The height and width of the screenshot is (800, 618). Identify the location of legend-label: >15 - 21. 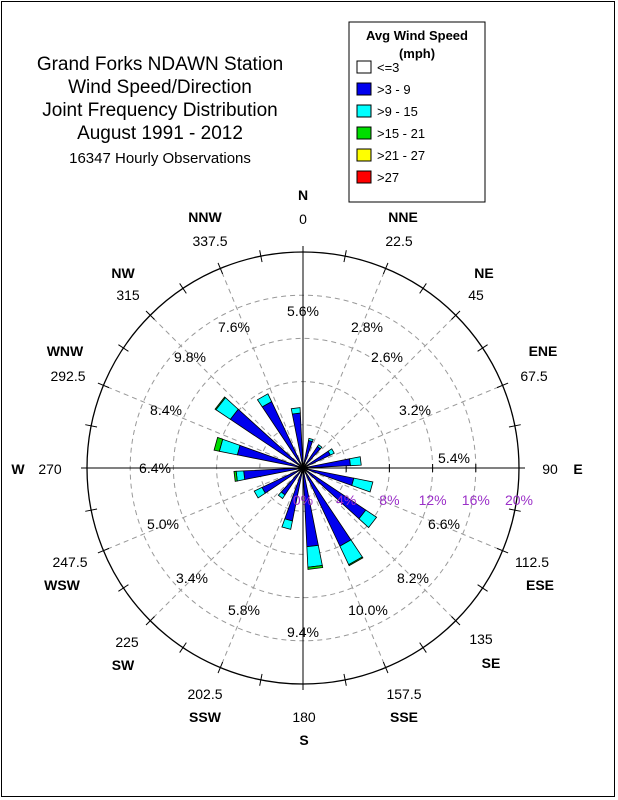
(401, 133).